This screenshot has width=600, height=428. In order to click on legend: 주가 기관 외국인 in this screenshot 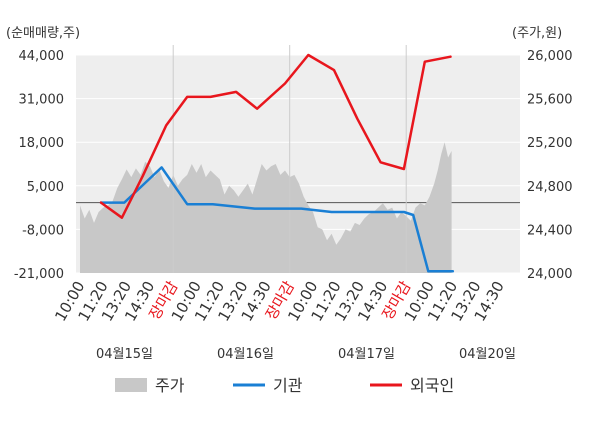, I will do `click(284, 385)`.